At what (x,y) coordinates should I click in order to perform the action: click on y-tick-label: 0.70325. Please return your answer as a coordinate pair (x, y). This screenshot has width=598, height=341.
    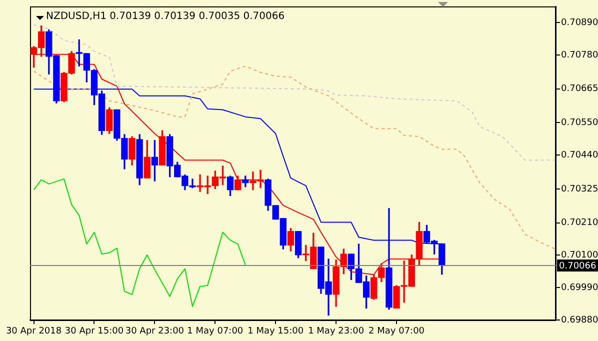
    Looking at the image, I should click on (579, 189).